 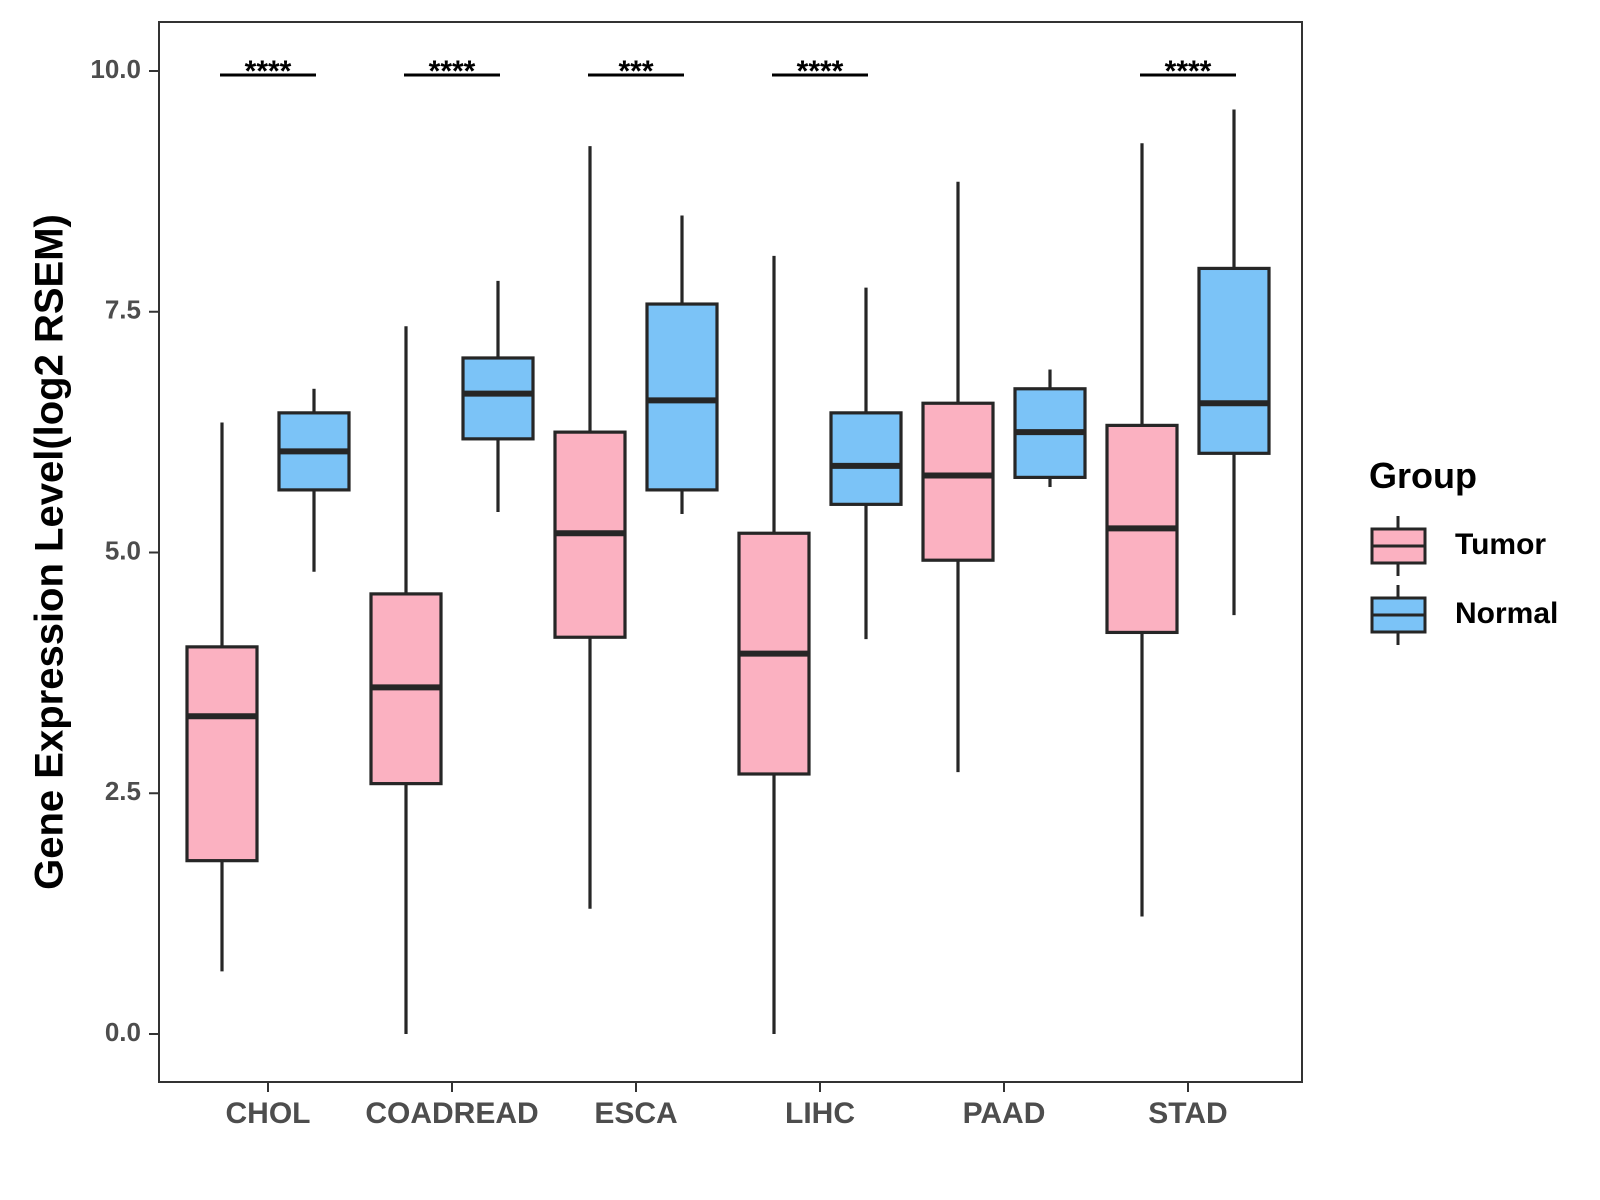 What do you see at coordinates (268, 1113) in the screenshot?
I see `x-tick-label-chol: CHOL` at bounding box center [268, 1113].